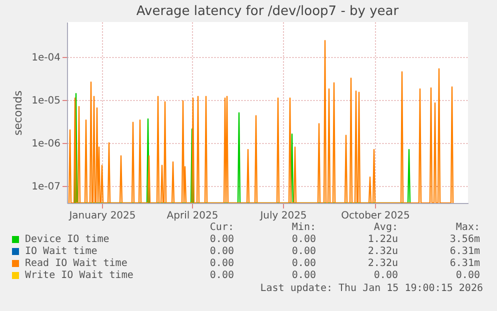  I want to click on y-tick-label: 1e-07, so click(46, 186).